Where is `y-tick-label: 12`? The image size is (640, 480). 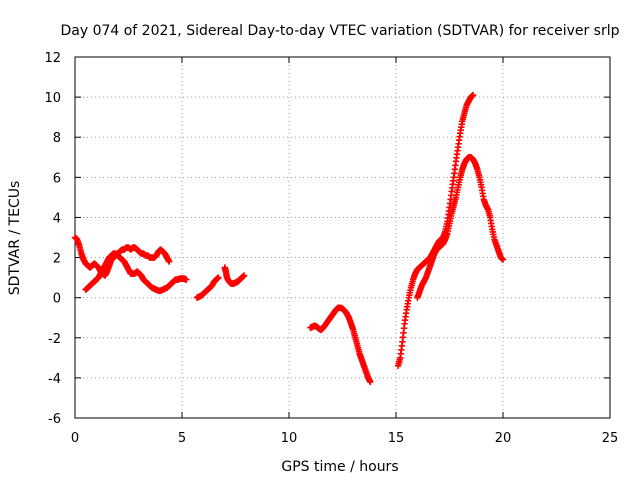 y-tick-label: 12 is located at coordinates (52, 58).